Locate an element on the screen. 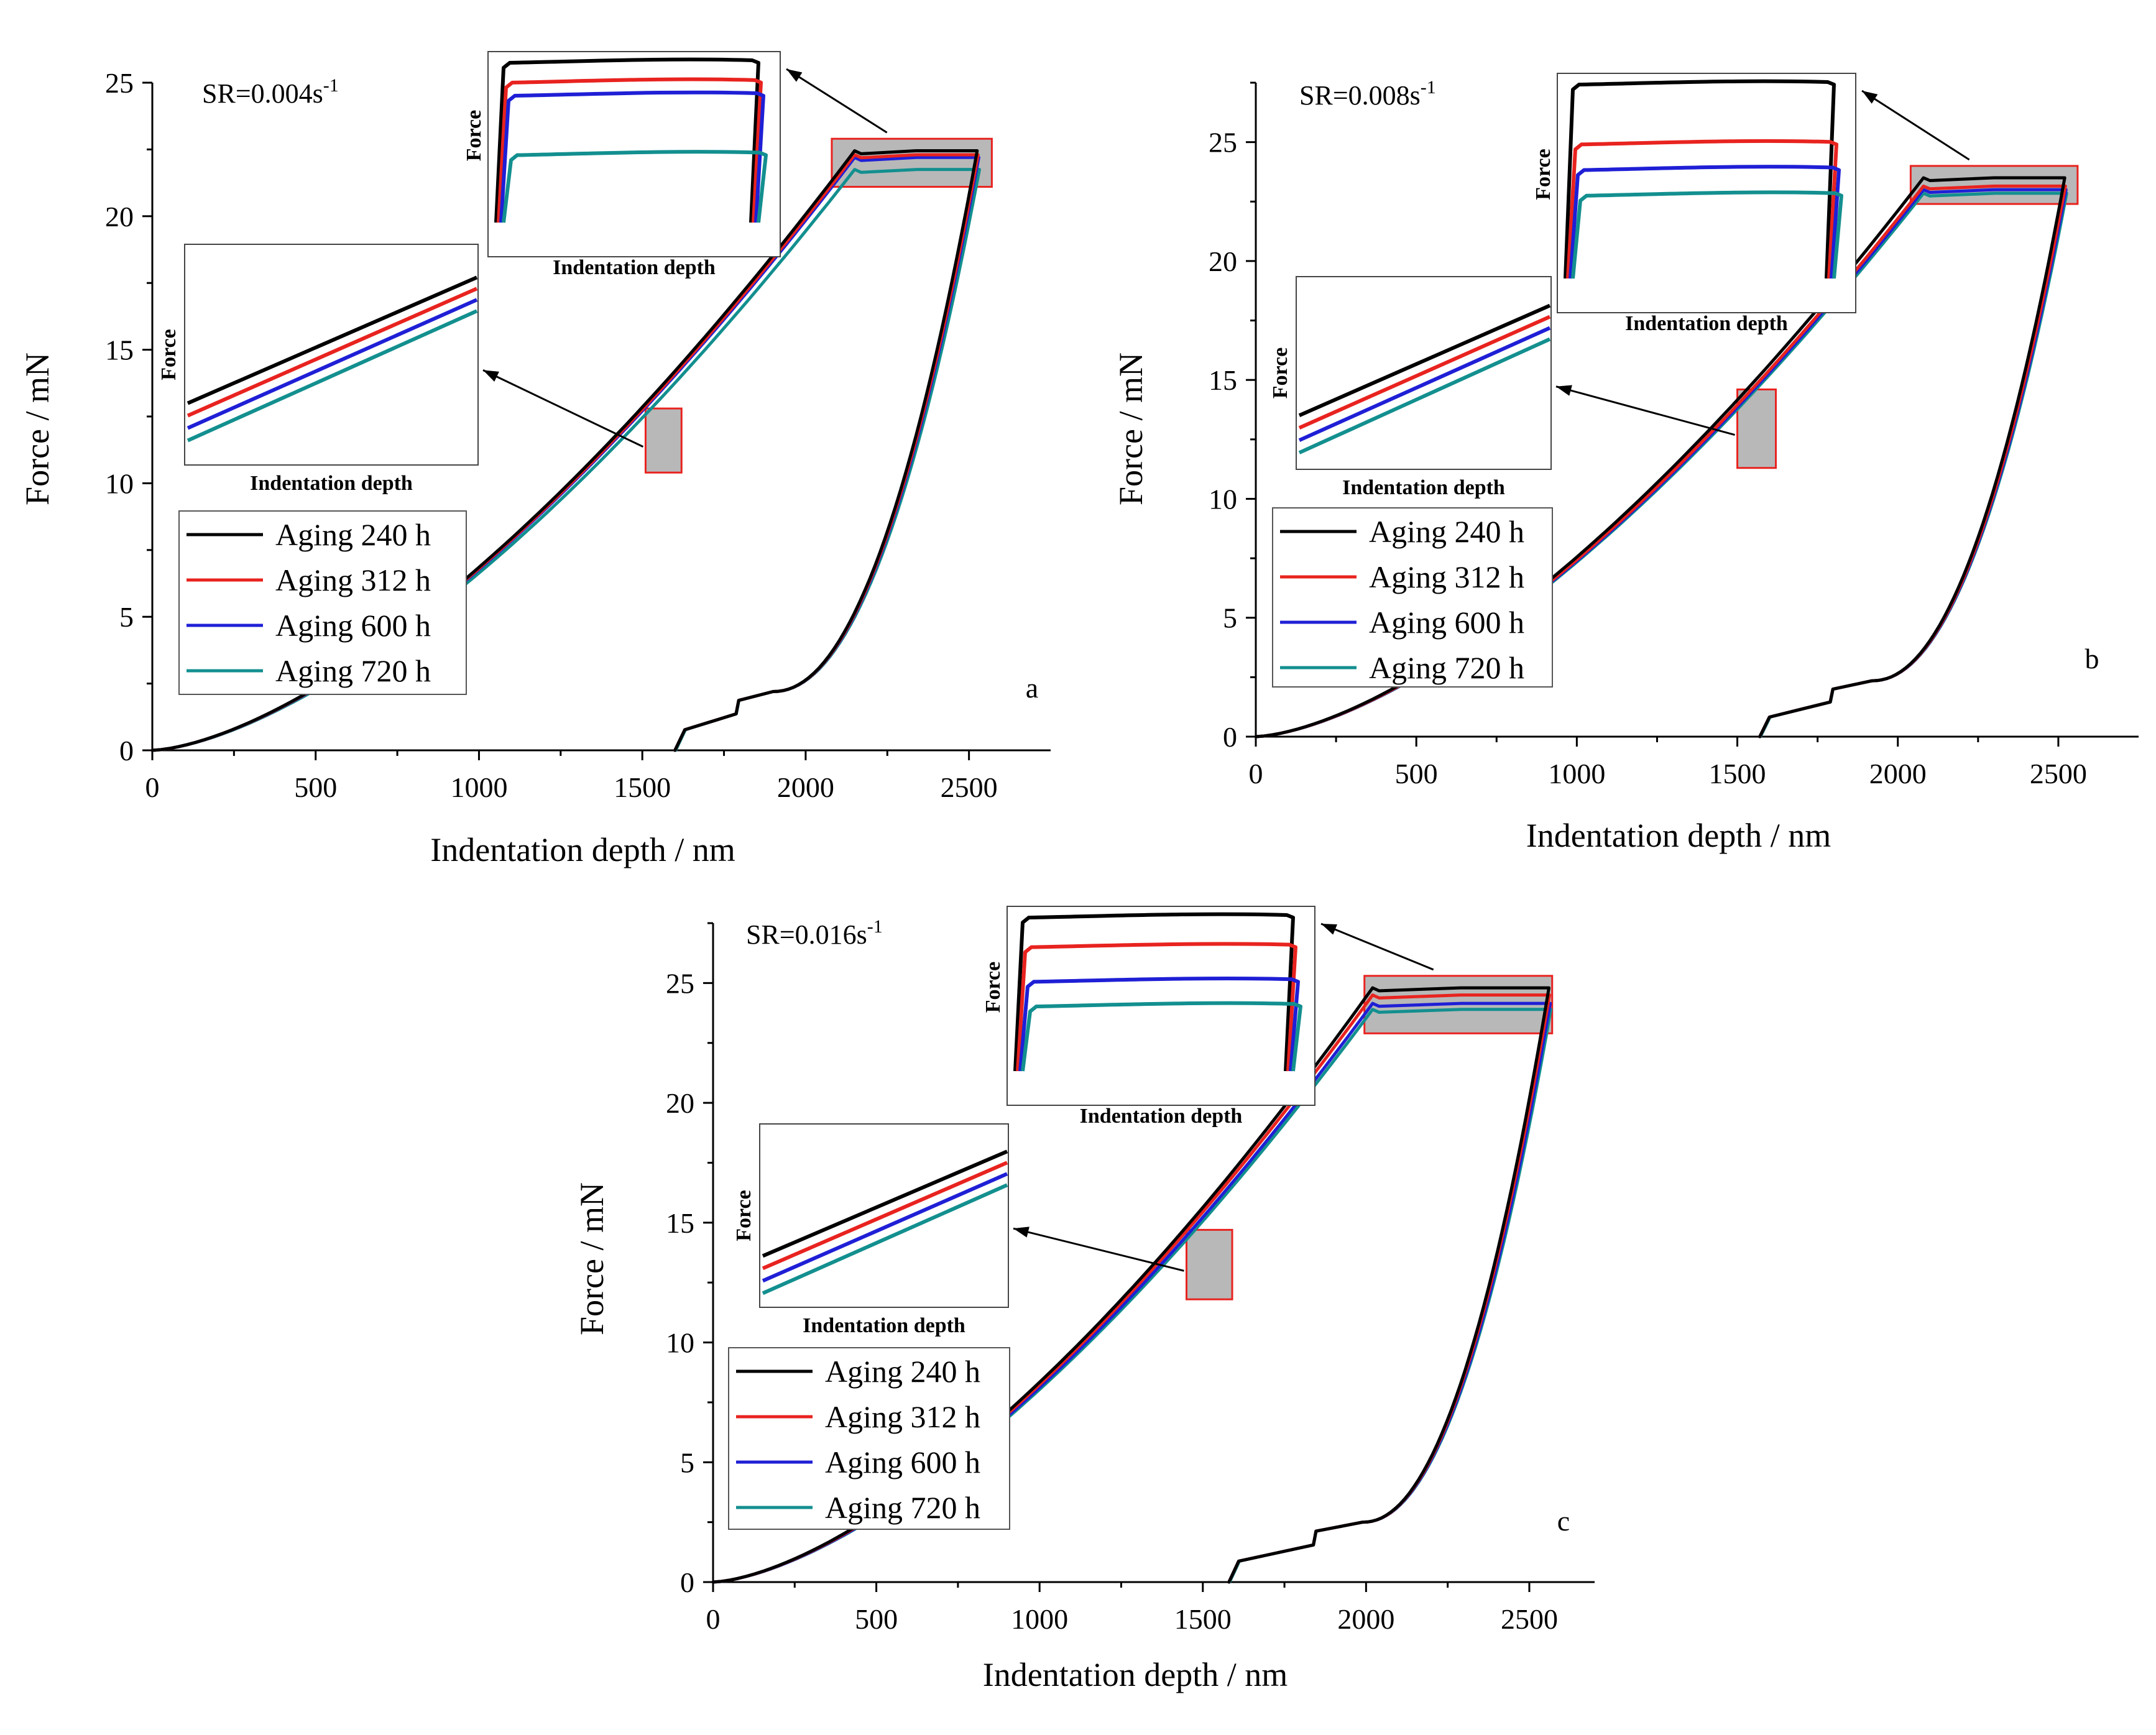 The image size is (2156, 1735). panel-letter: a is located at coordinates (1032, 688).